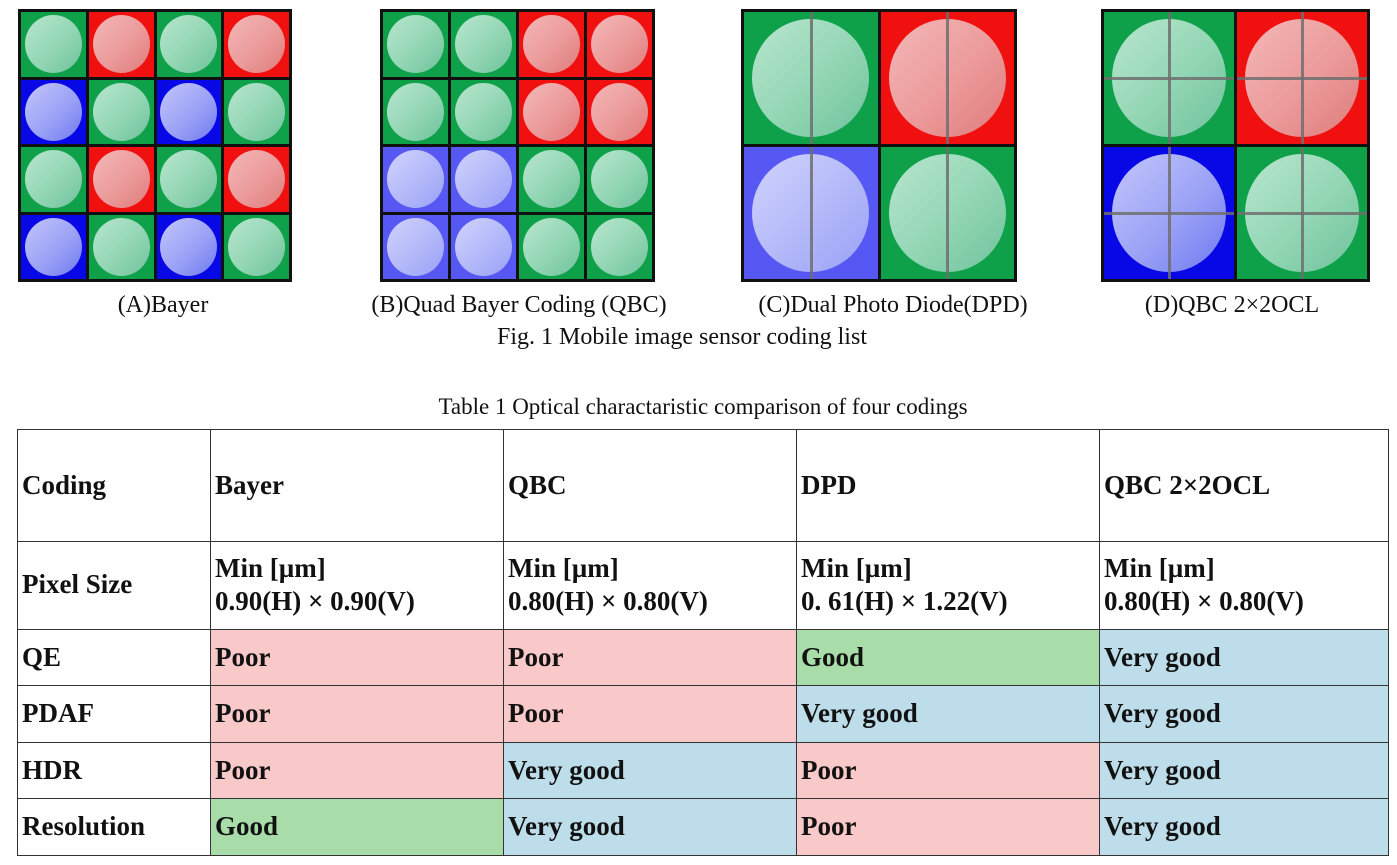 The height and width of the screenshot is (865, 1397). Describe the element at coordinates (519, 305) in the screenshot. I see `caption-qbc: (B)Quad Bayer Coding (QBC)` at that location.